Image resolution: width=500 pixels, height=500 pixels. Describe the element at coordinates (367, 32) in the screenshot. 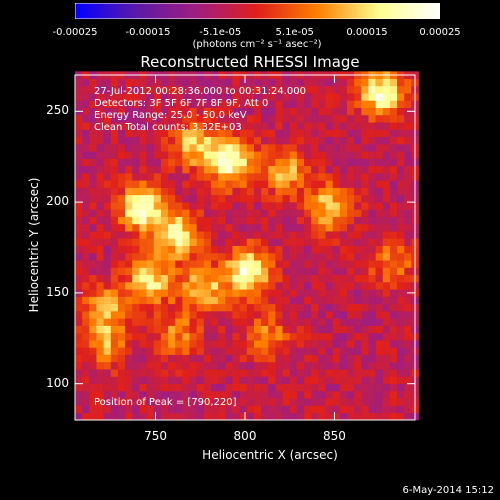

I see `colorbar-tick-label: 0.00015` at that location.